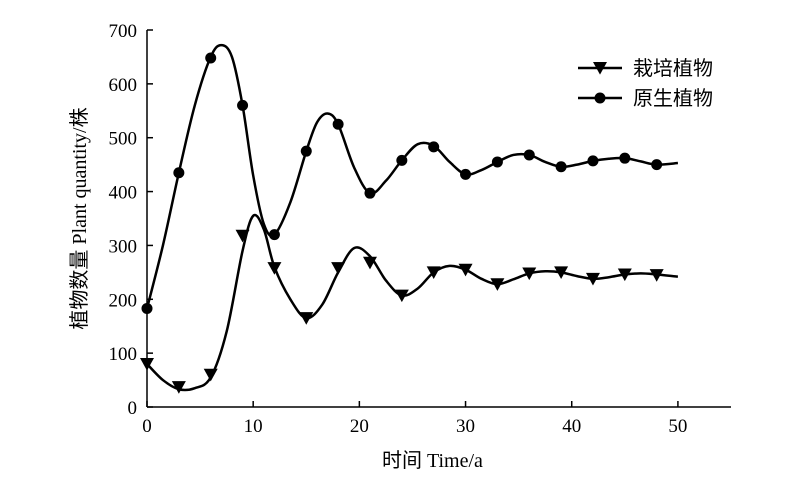  I want to click on y-tick-label: 300, so click(123, 246).